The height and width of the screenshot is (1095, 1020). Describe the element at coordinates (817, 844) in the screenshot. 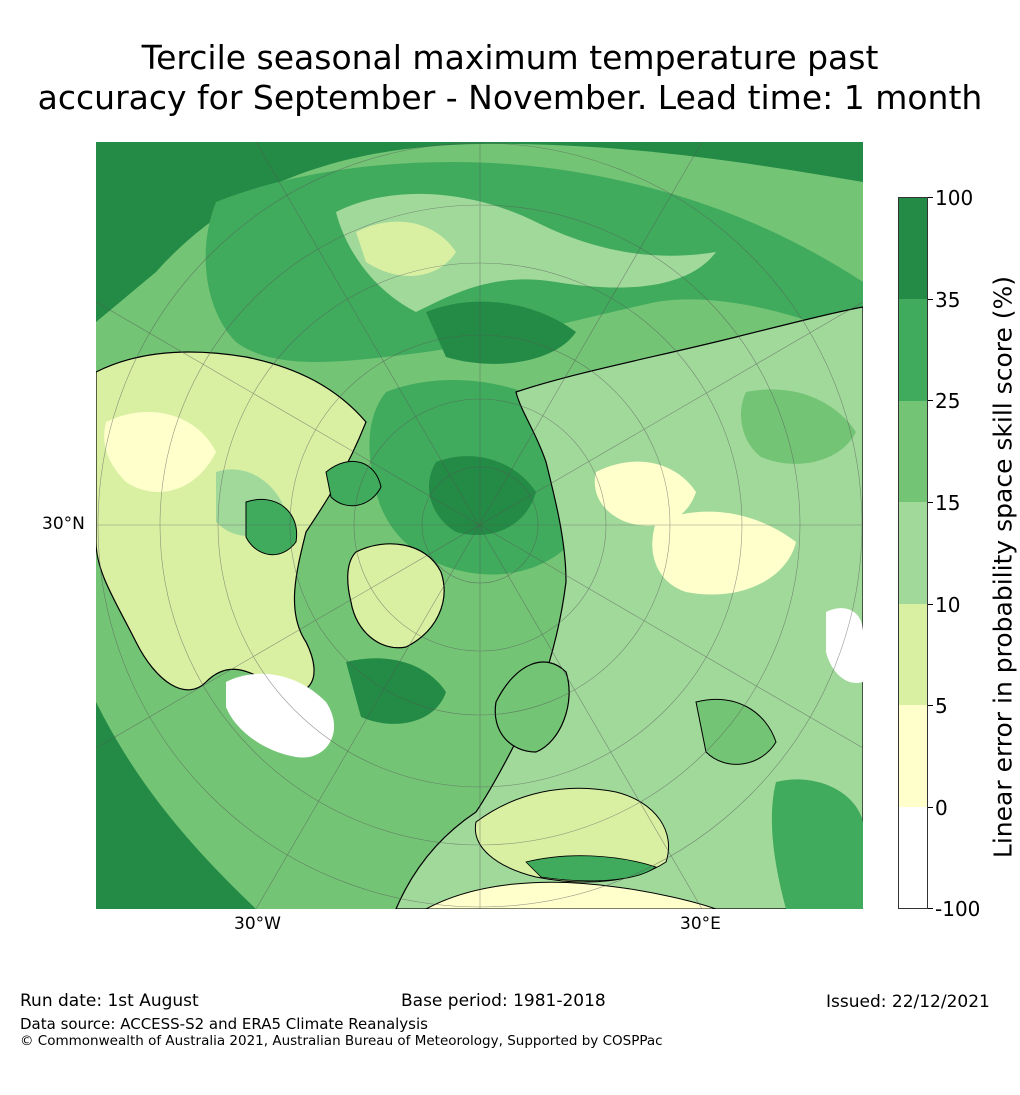

I see `india-green` at that location.